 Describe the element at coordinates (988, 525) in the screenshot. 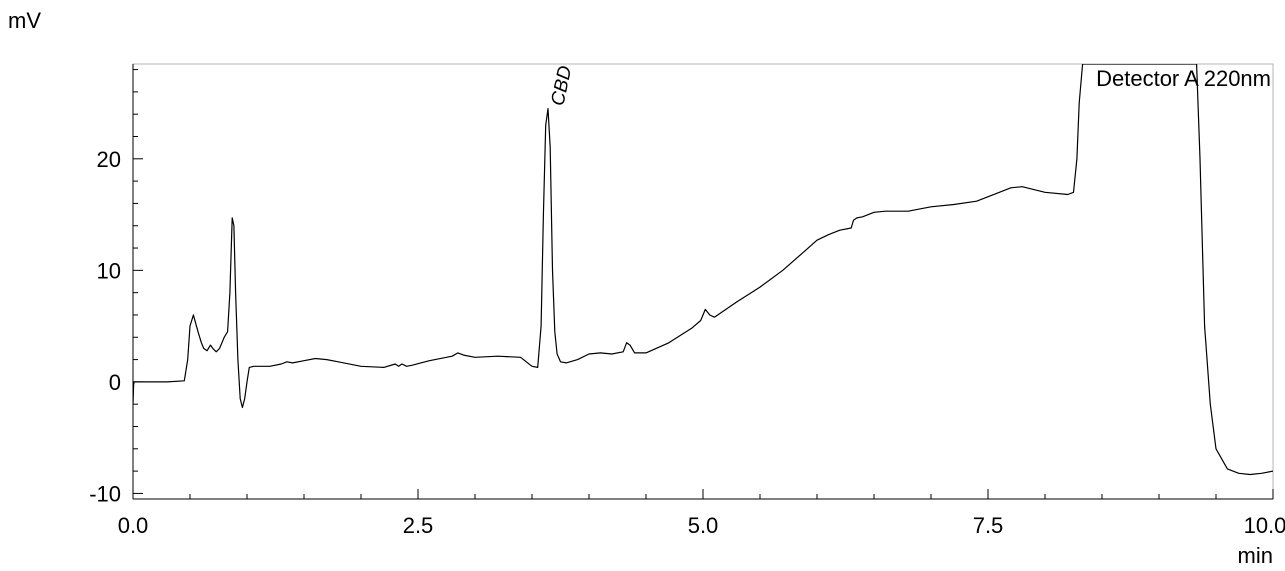

I see `x-tick-label: 7.5` at that location.